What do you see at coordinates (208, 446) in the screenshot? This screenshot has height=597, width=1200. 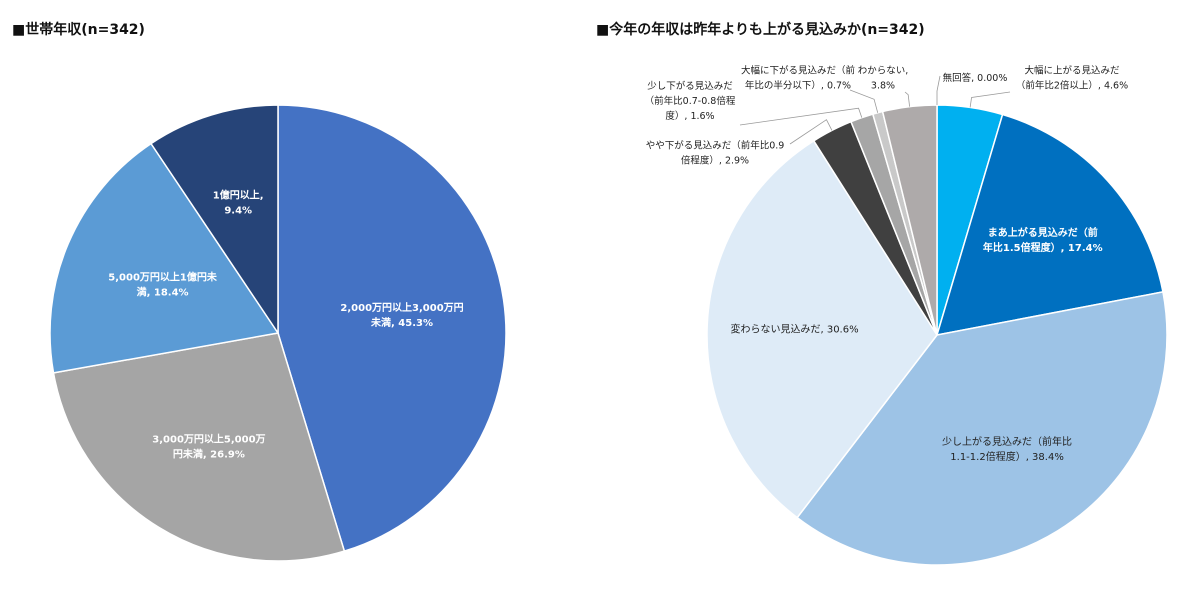 I see `slice-label-pie1-1: 3,000万円以上5,000万円未満, 26.9%` at bounding box center [208, 446].